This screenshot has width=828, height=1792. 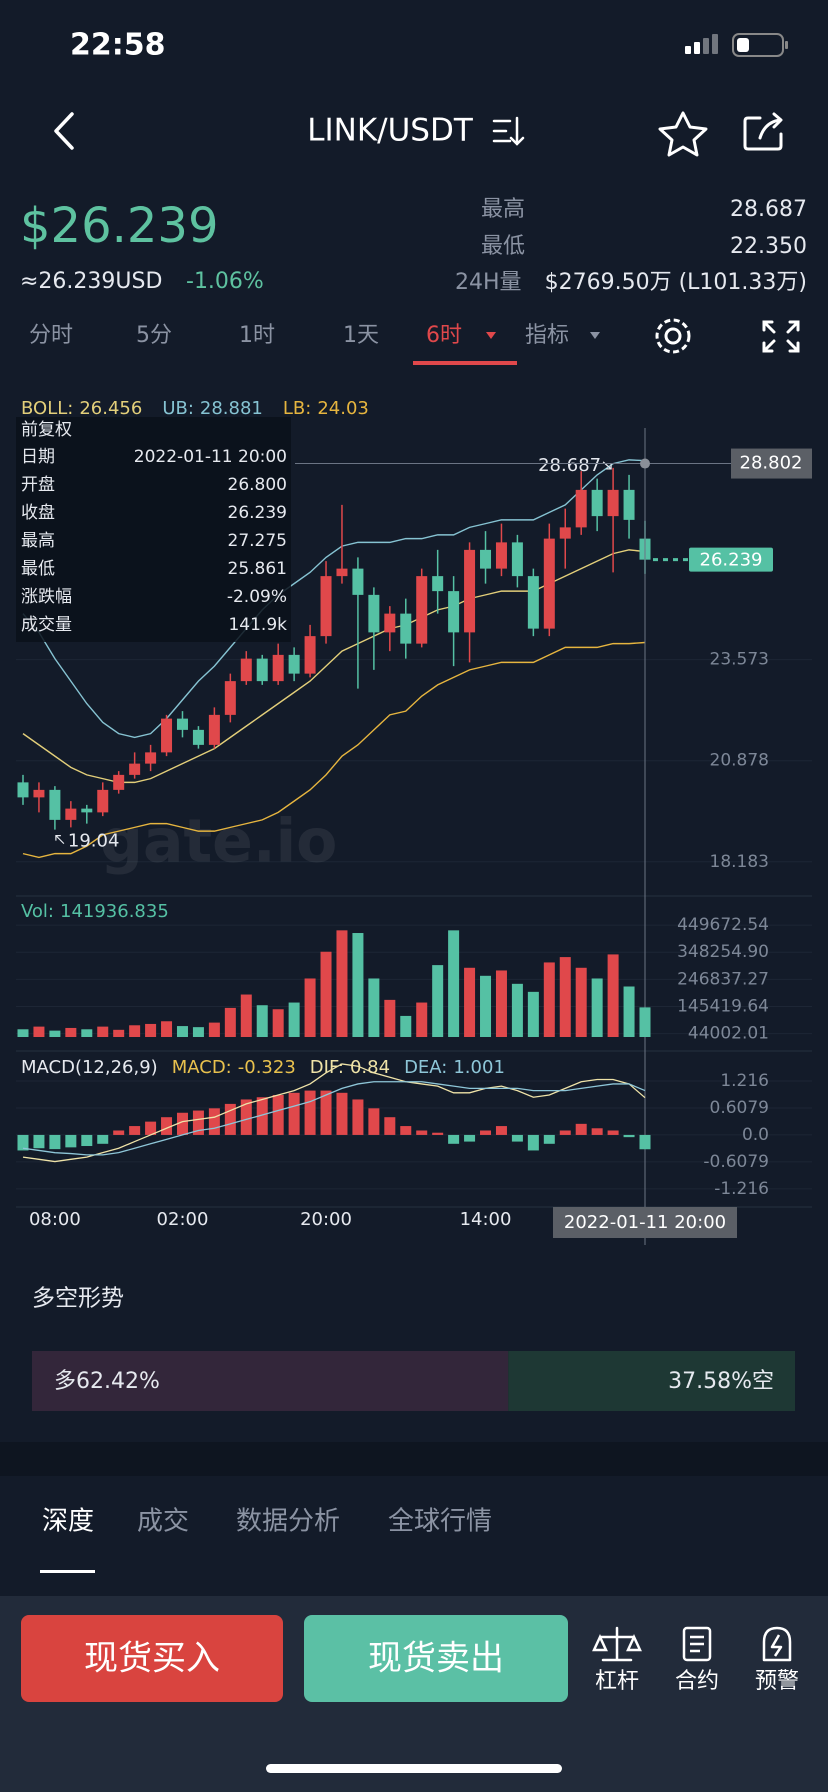 I want to click on stat-label: 24H量, so click(x=488, y=282).